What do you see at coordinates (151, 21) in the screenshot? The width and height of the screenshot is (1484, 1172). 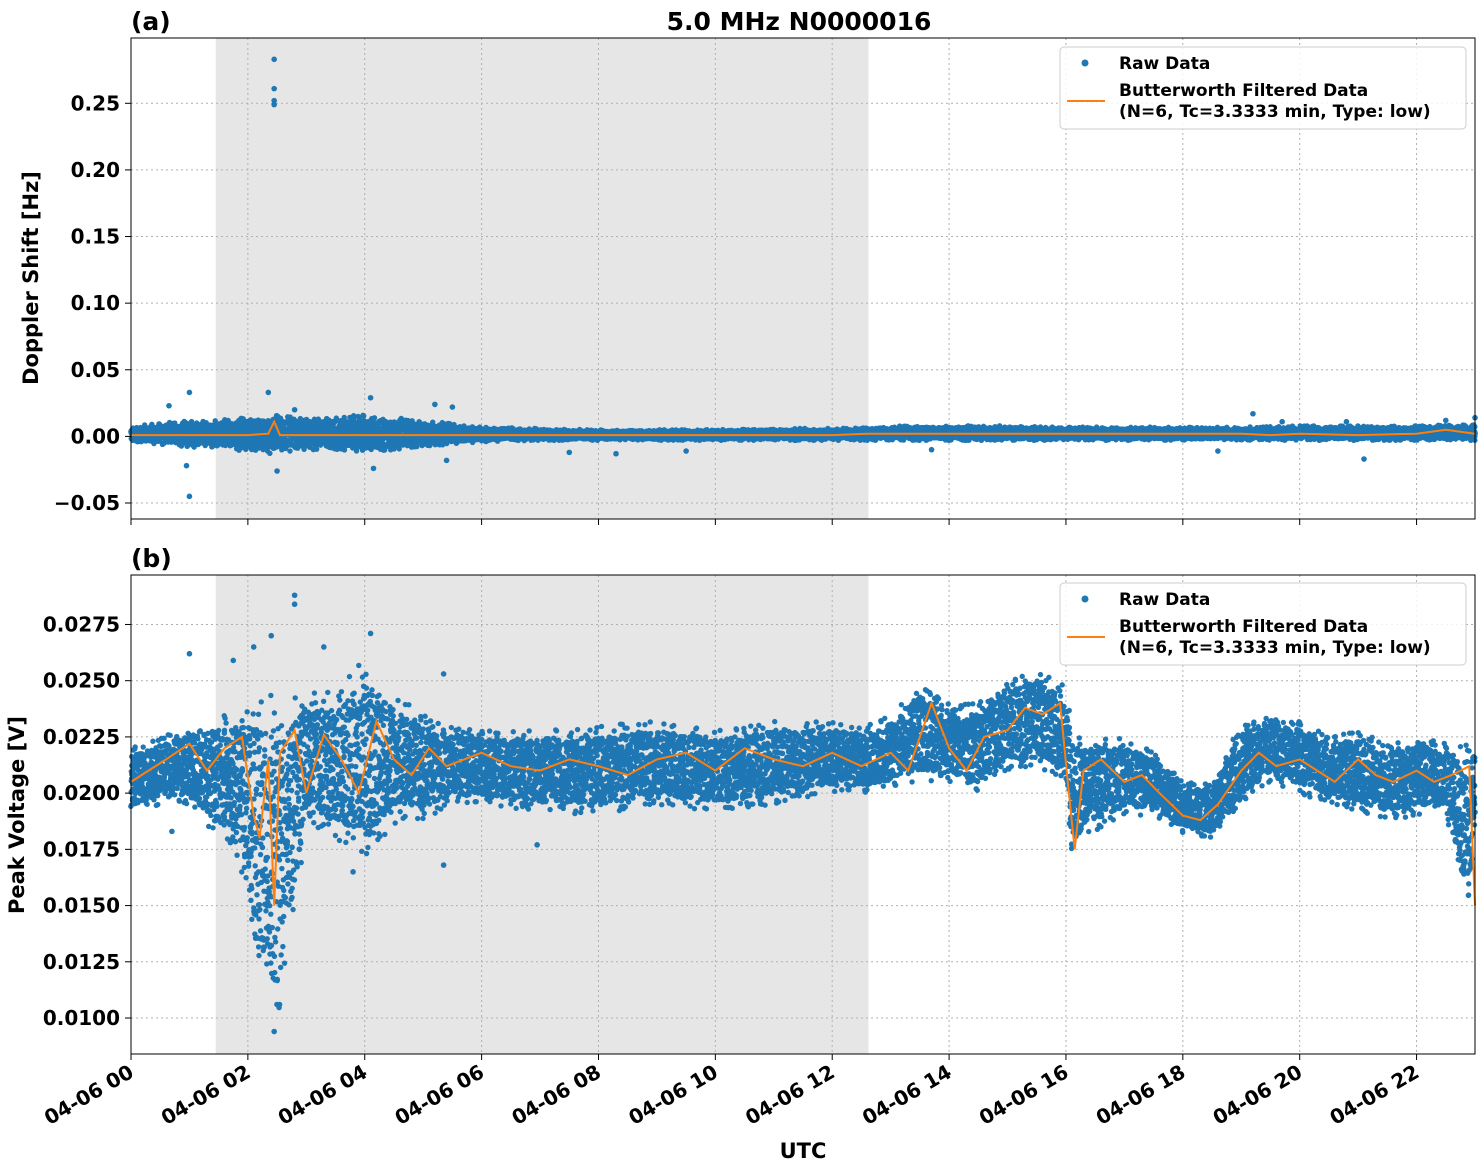 I see `panel-a-label: (a)` at bounding box center [151, 21].